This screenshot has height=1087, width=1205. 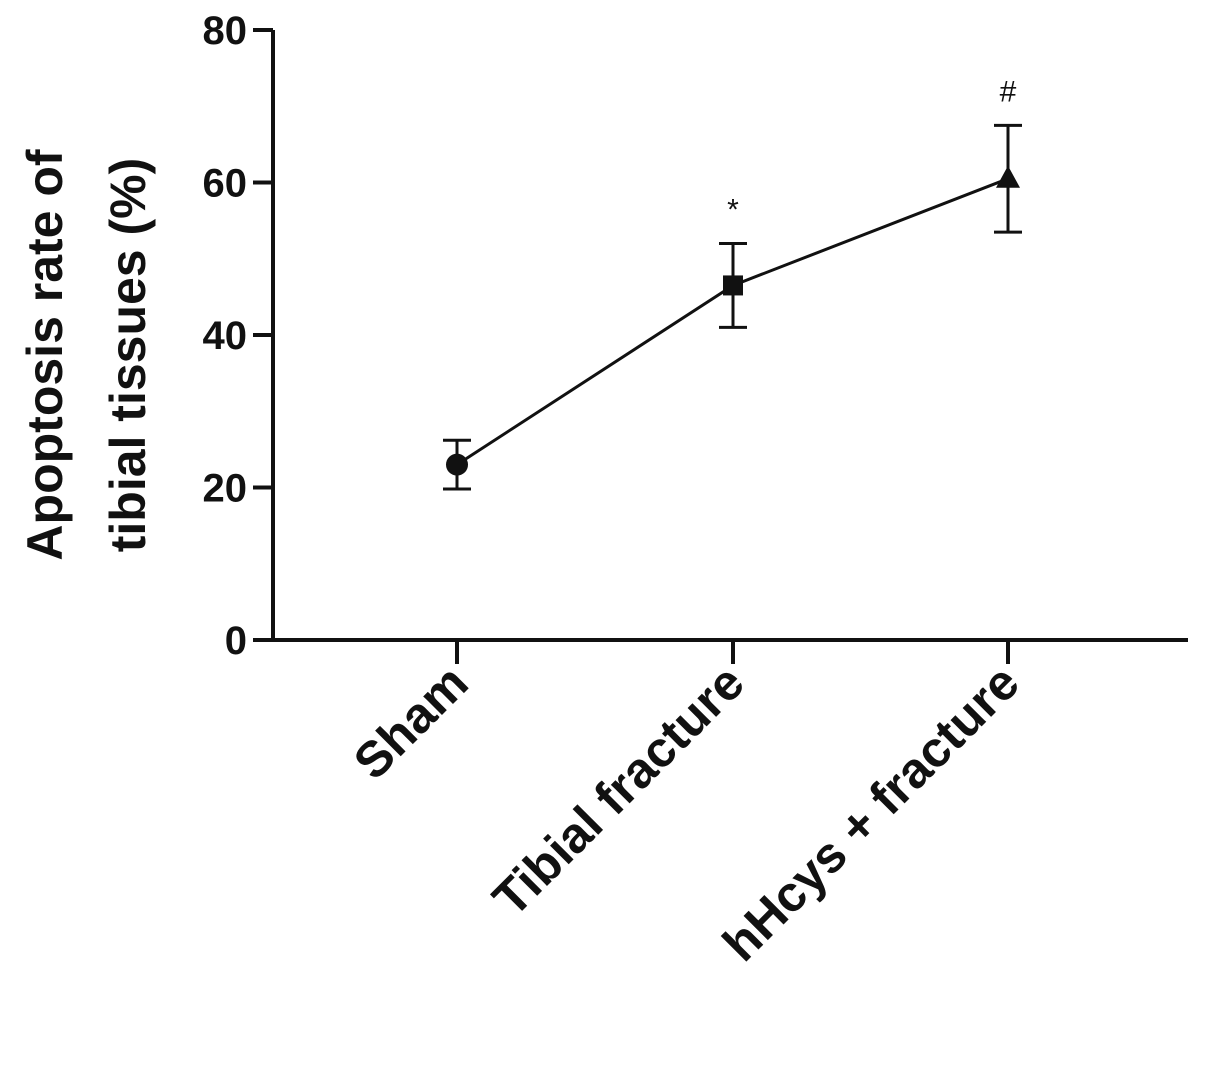 What do you see at coordinates (457, 464) in the screenshot?
I see `data-point-circle` at bounding box center [457, 464].